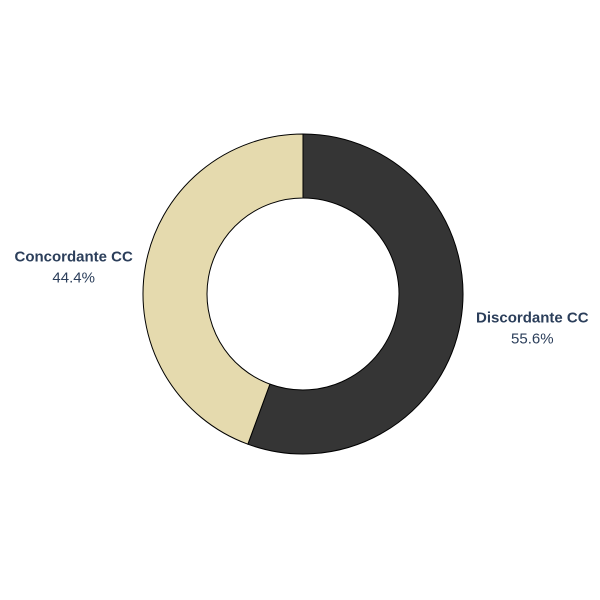 The width and height of the screenshot is (600, 600). I want to click on slice-label-percent-concordante-cc: 44.4%, so click(73, 278).